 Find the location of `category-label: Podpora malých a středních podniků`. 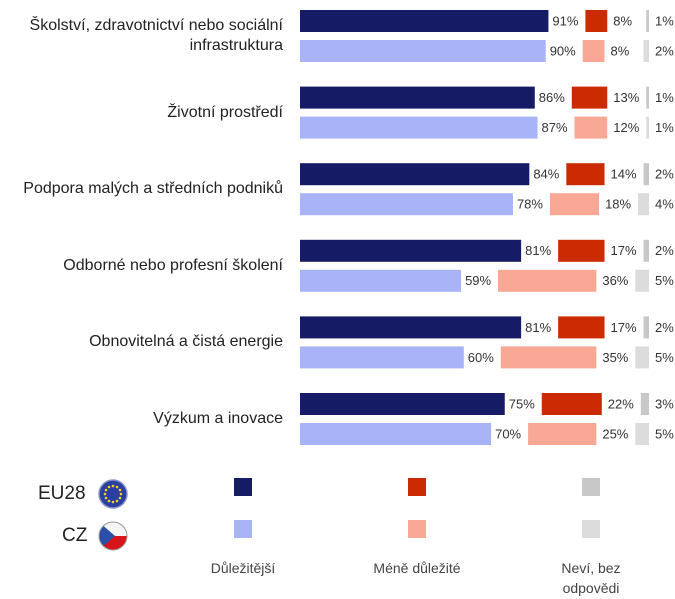

category-label: Podpora malých a středních podniků is located at coordinates (153, 189).